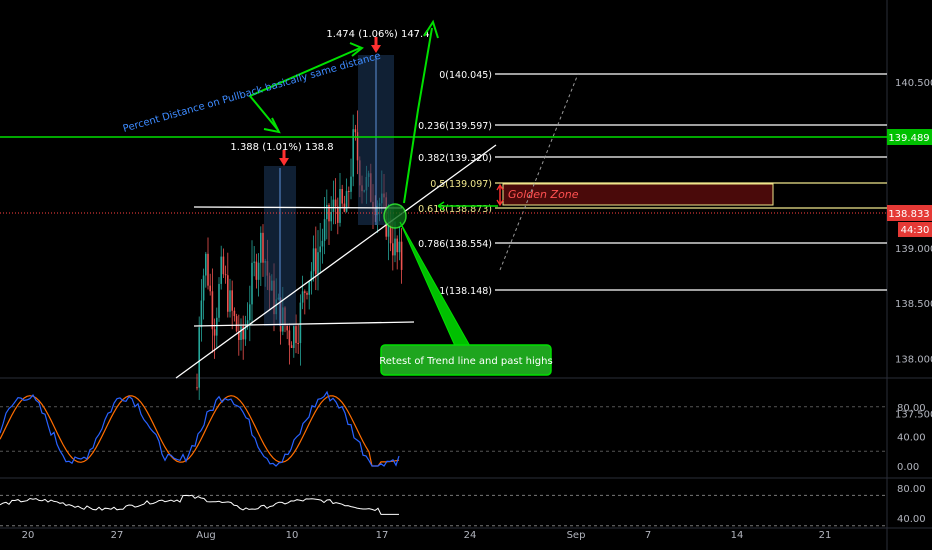 The height and width of the screenshot is (550, 932). What do you see at coordinates (913, 83) in the screenshot?
I see `y-tick-label: 140.500` at bounding box center [913, 83].